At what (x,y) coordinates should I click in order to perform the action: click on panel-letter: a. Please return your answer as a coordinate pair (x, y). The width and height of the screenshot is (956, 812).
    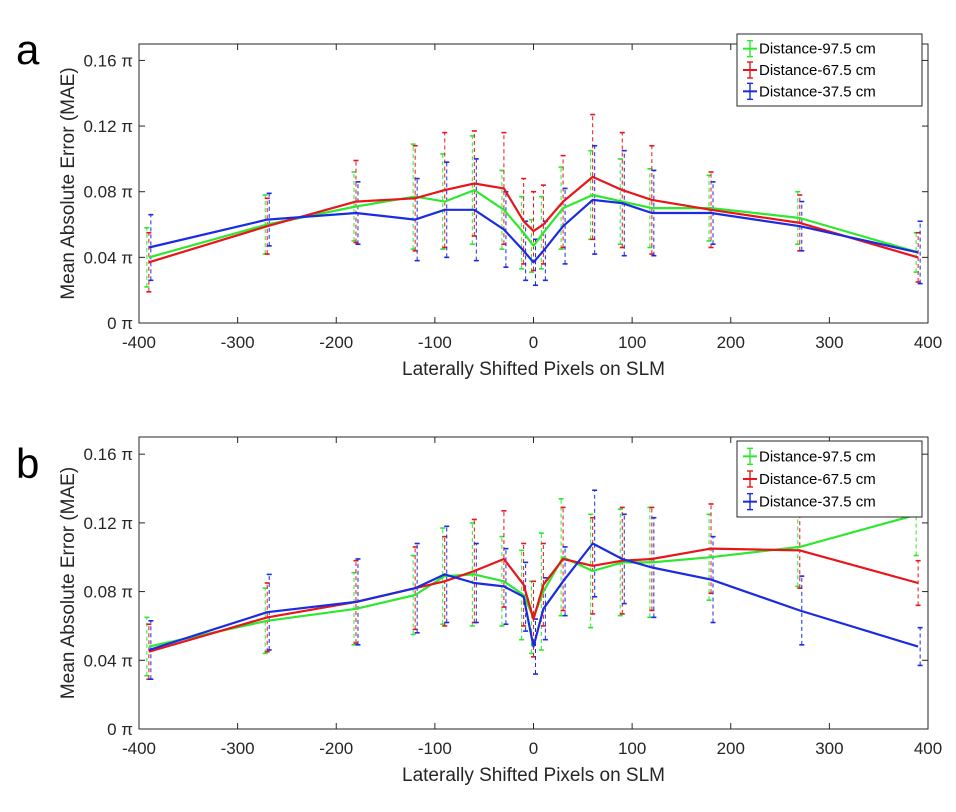
    Looking at the image, I should click on (28, 49).